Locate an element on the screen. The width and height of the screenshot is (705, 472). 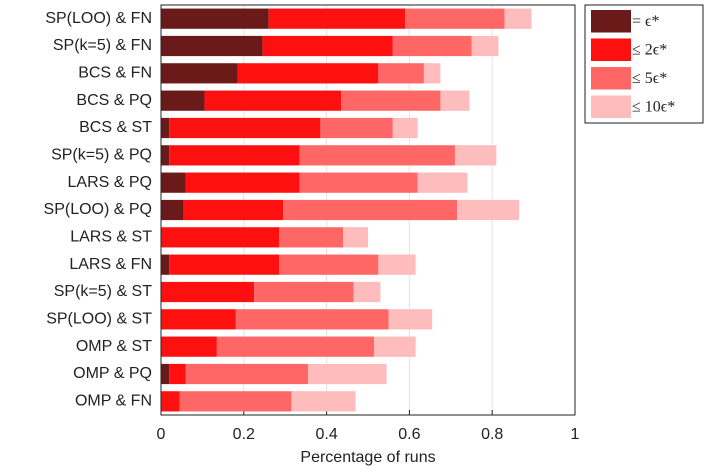
x-tick-label: 0.8 is located at coordinates (492, 434).